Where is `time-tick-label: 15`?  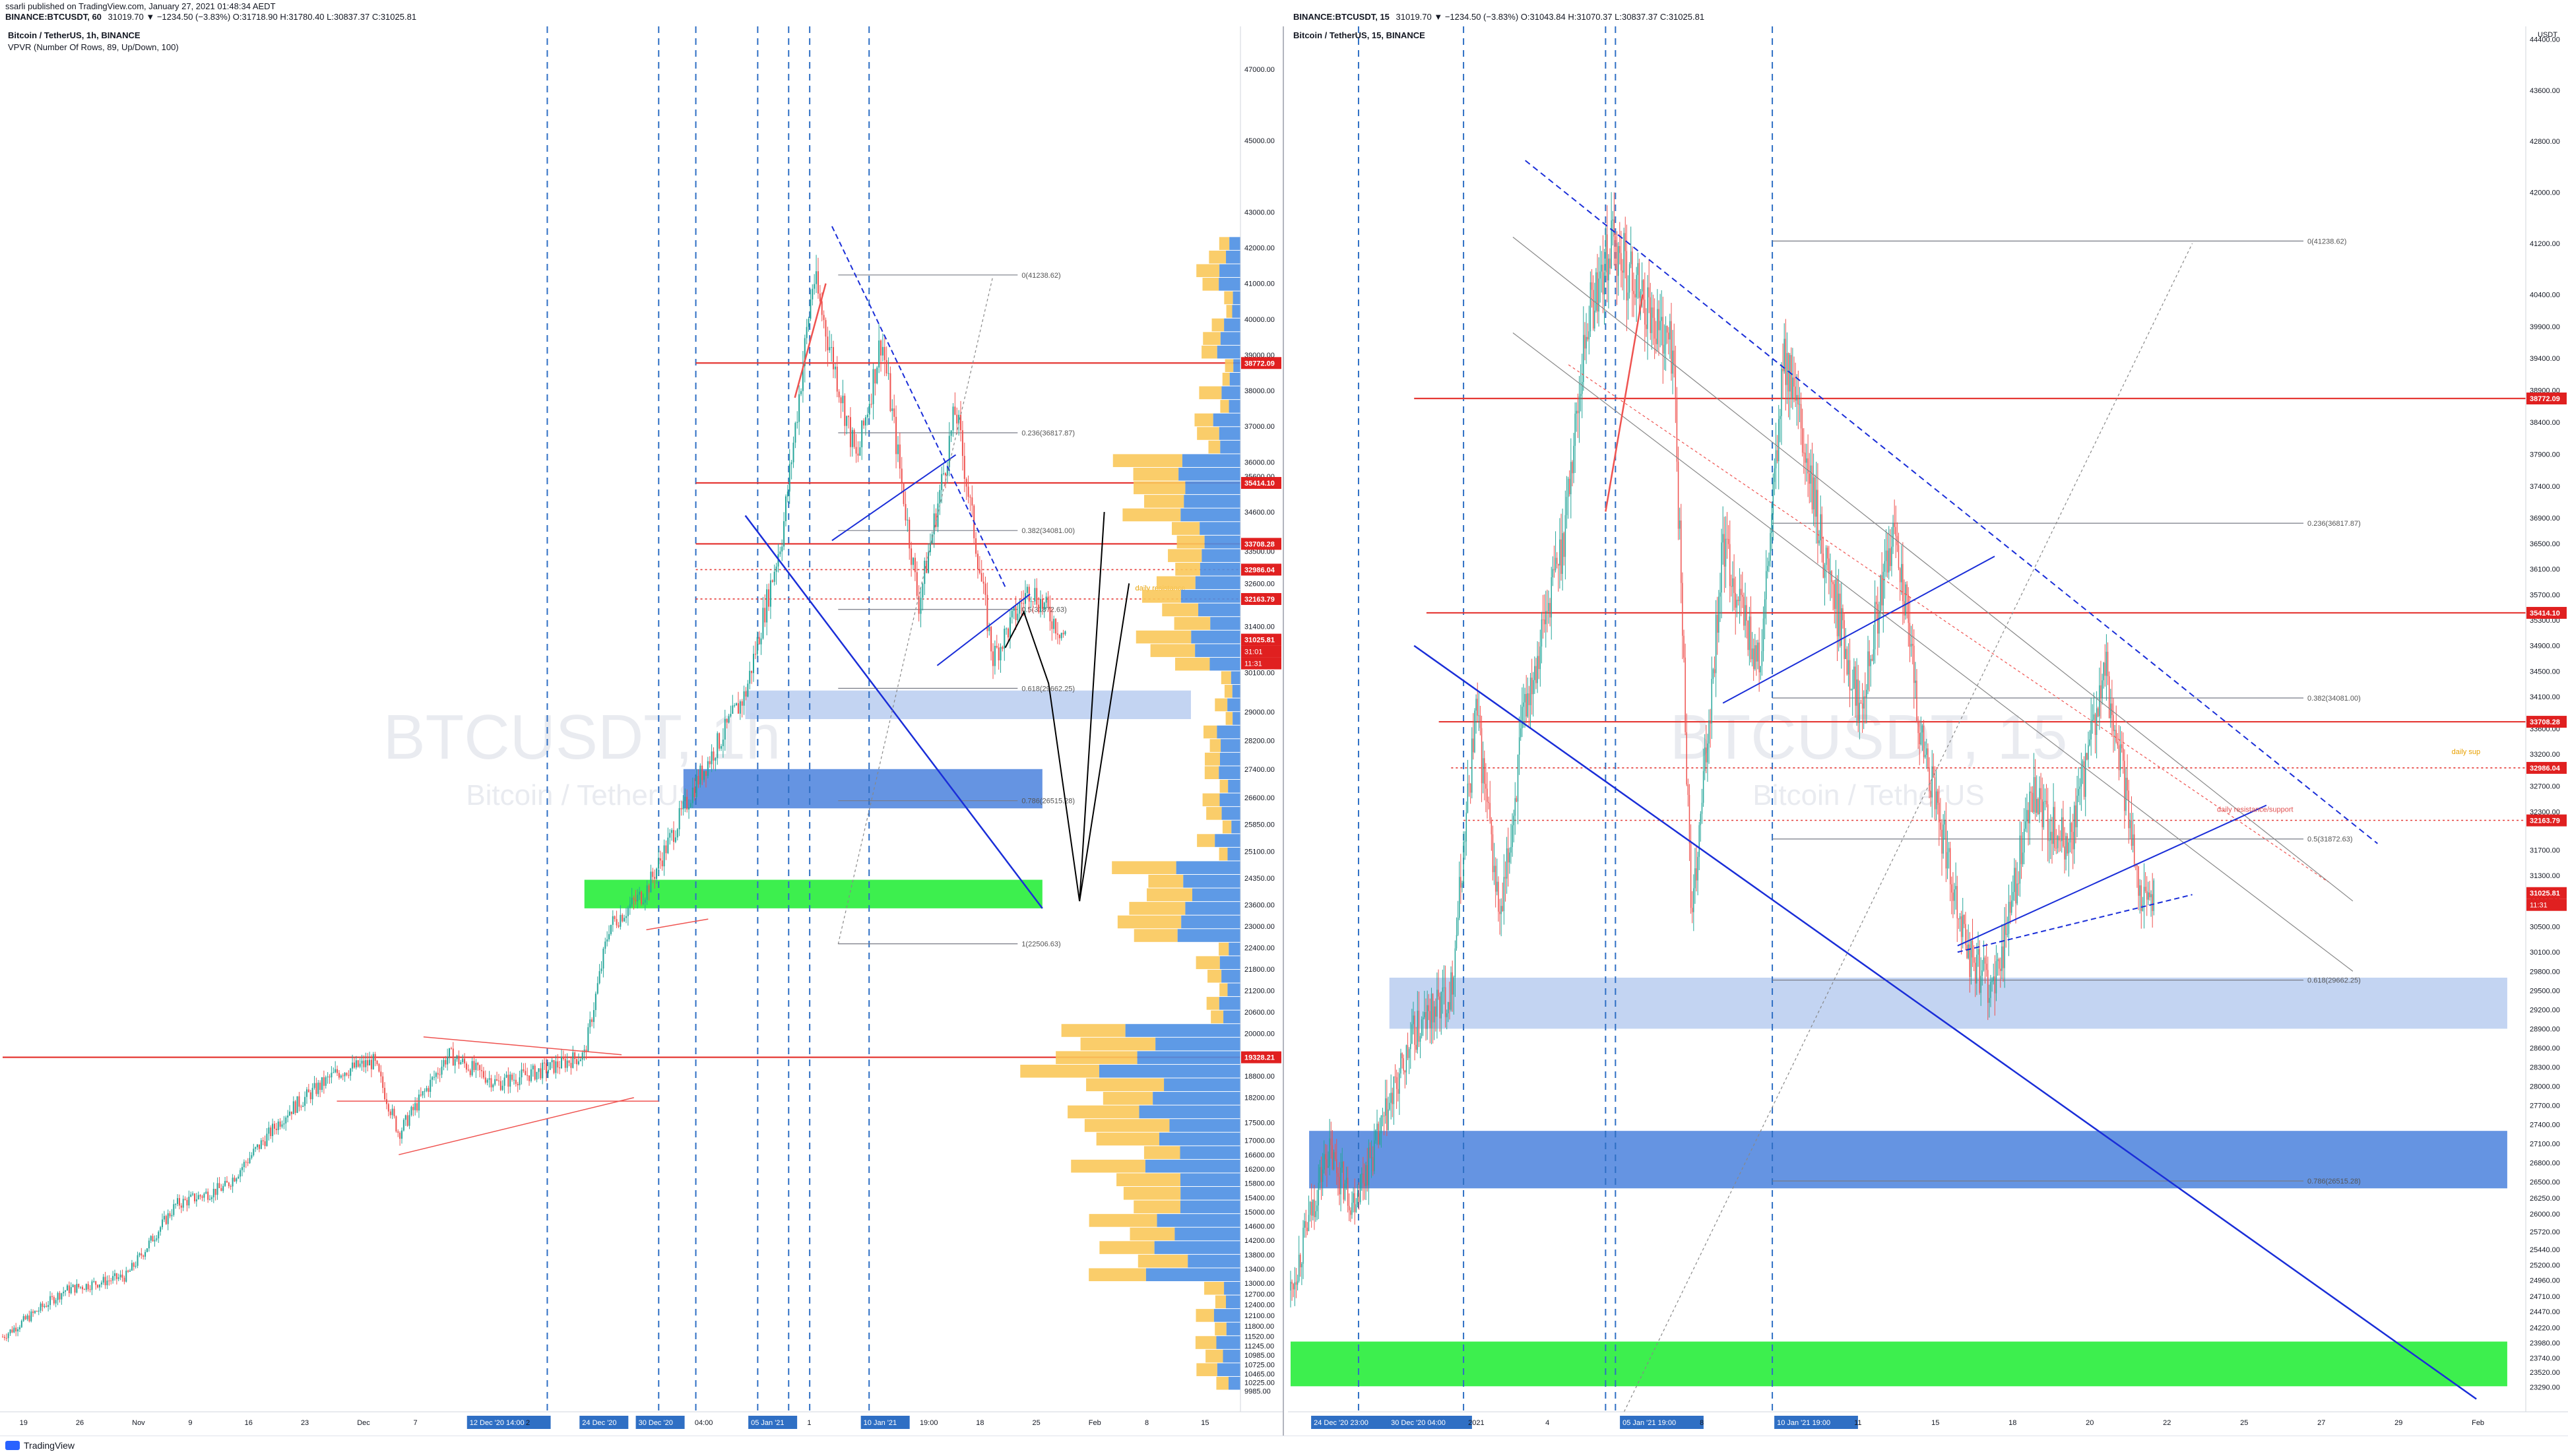
time-tick-label: 15 is located at coordinates (1205, 1423).